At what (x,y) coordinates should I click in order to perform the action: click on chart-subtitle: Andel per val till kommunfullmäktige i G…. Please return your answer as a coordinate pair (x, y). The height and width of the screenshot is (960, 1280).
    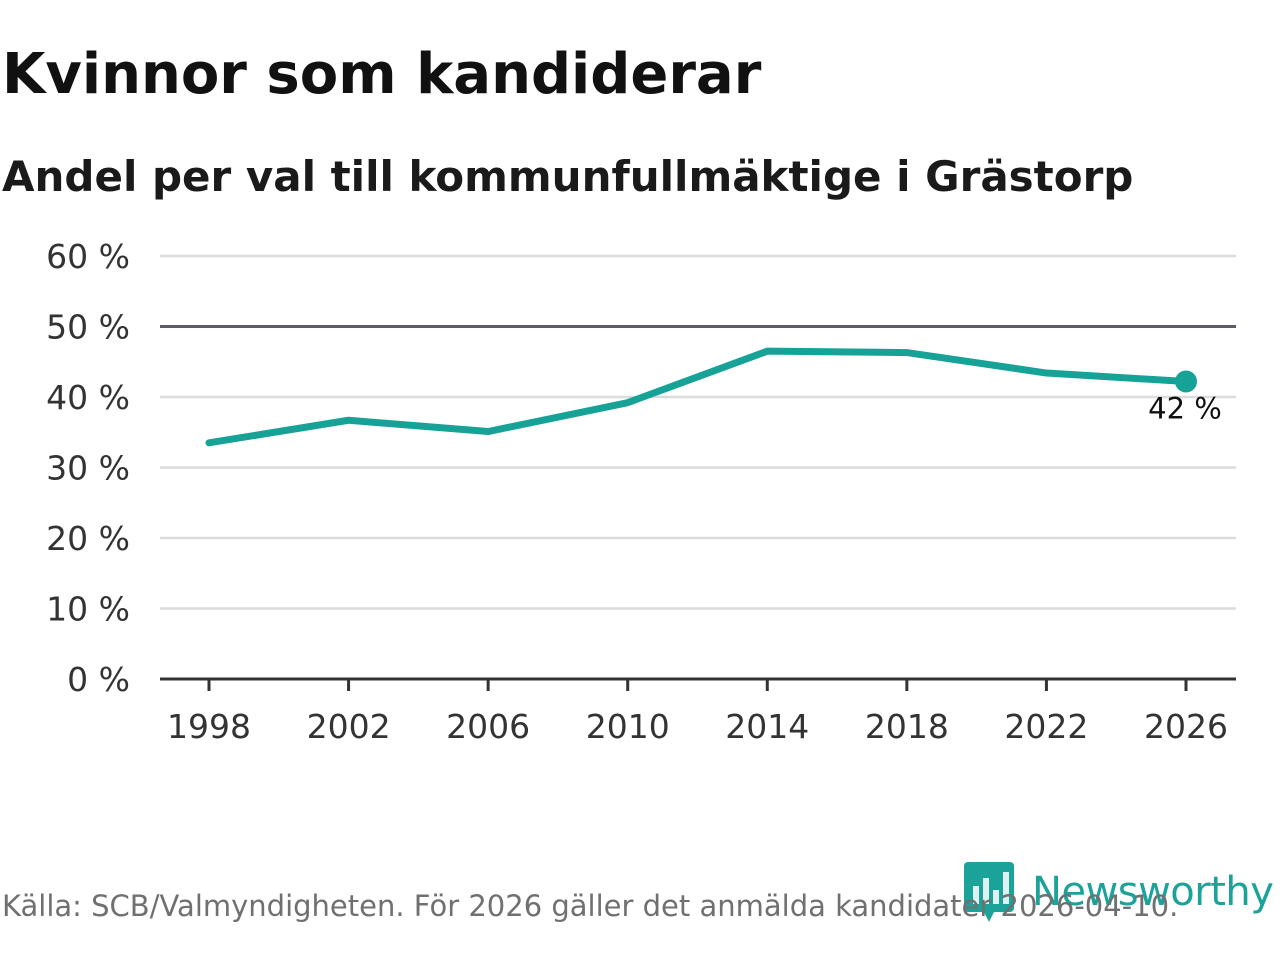
    Looking at the image, I should click on (568, 176).